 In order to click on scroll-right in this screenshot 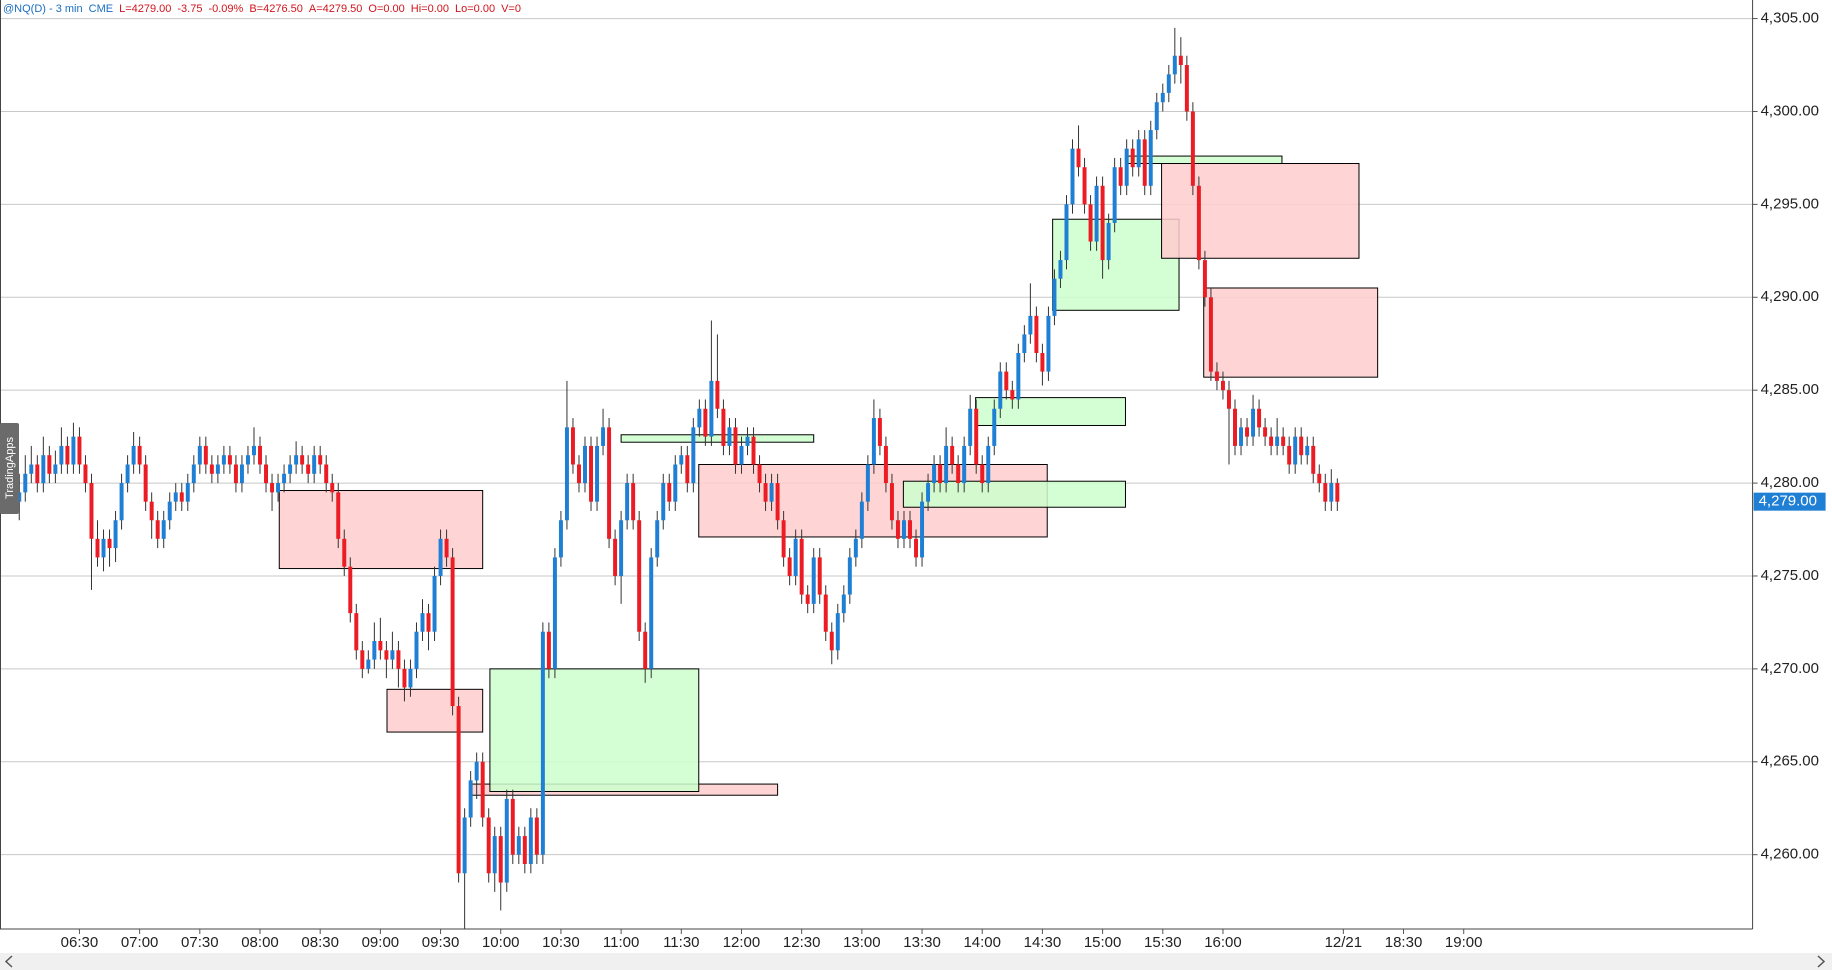, I will do `click(1821, 961)`.